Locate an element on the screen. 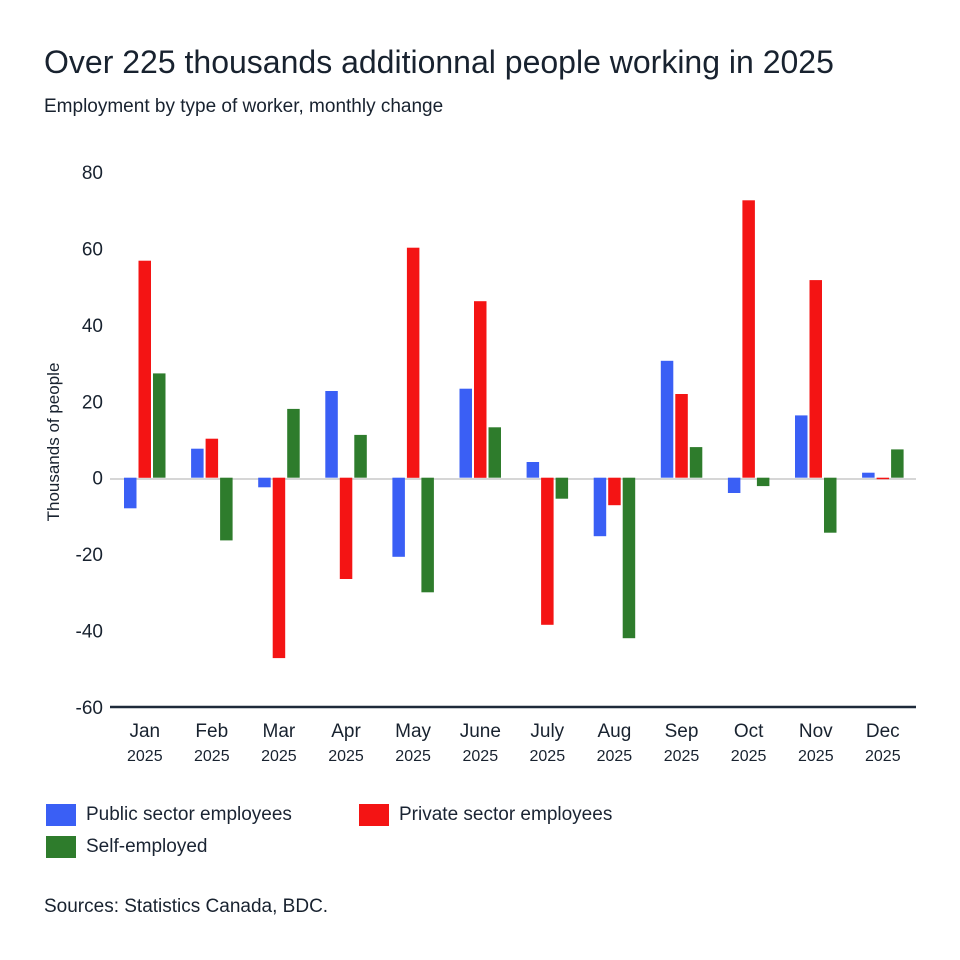 The width and height of the screenshot is (960, 960). y-tick-label: 60 is located at coordinates (92, 249).